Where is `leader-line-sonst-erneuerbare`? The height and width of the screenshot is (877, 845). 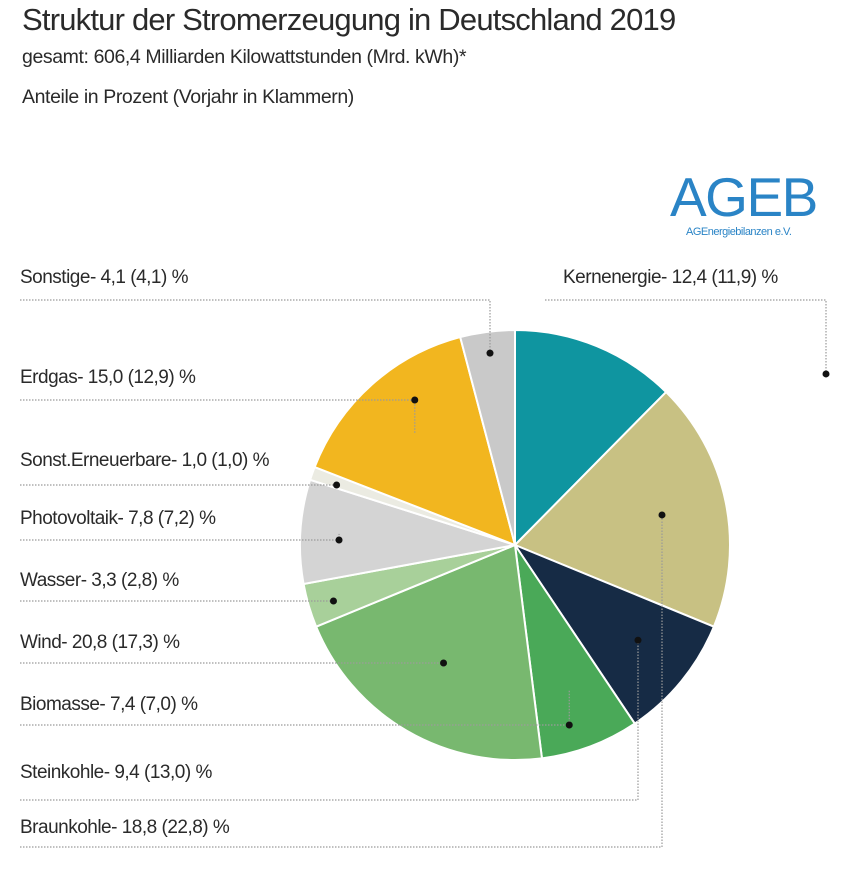 leader-line-sonst-erneuerbare is located at coordinates (179, 484).